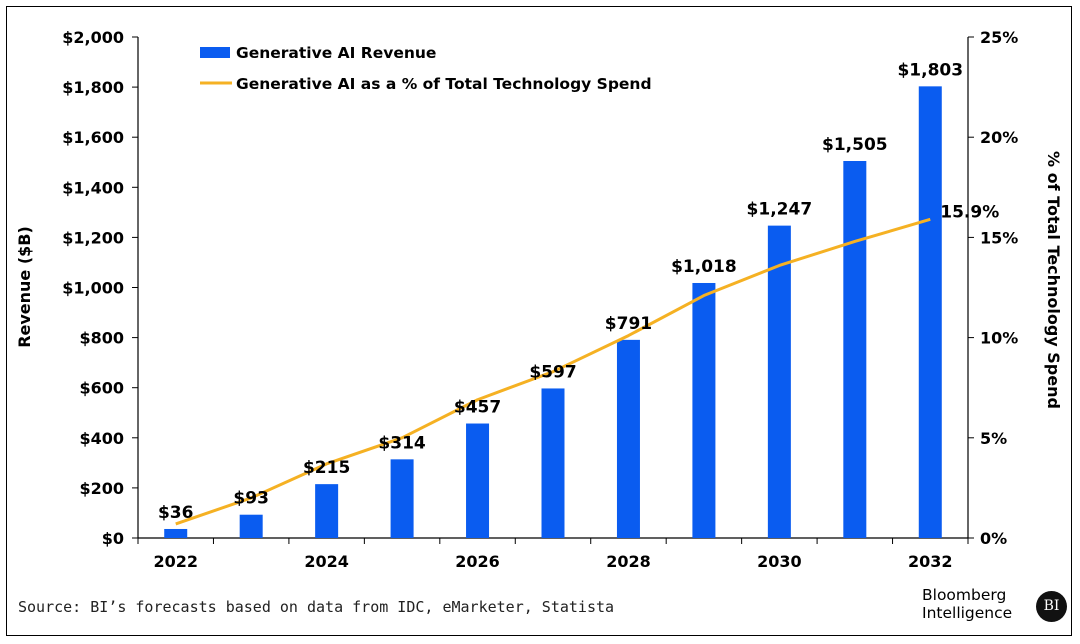  What do you see at coordinates (780, 210) in the screenshot?
I see `bar-data-label: $1,247` at bounding box center [780, 210].